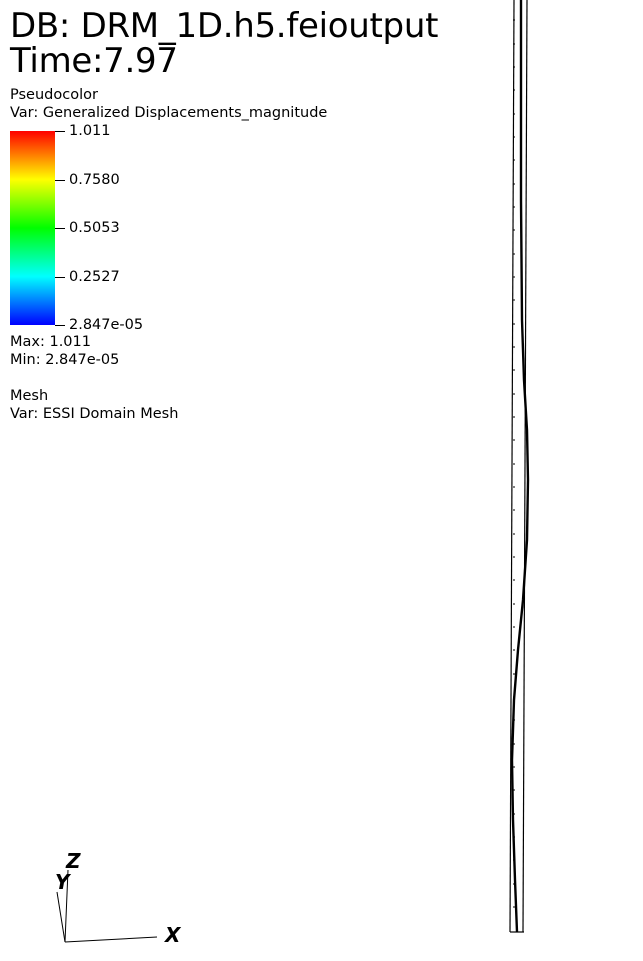  What do you see at coordinates (73, 861) in the screenshot?
I see `z-axis-label: Z` at bounding box center [73, 861].